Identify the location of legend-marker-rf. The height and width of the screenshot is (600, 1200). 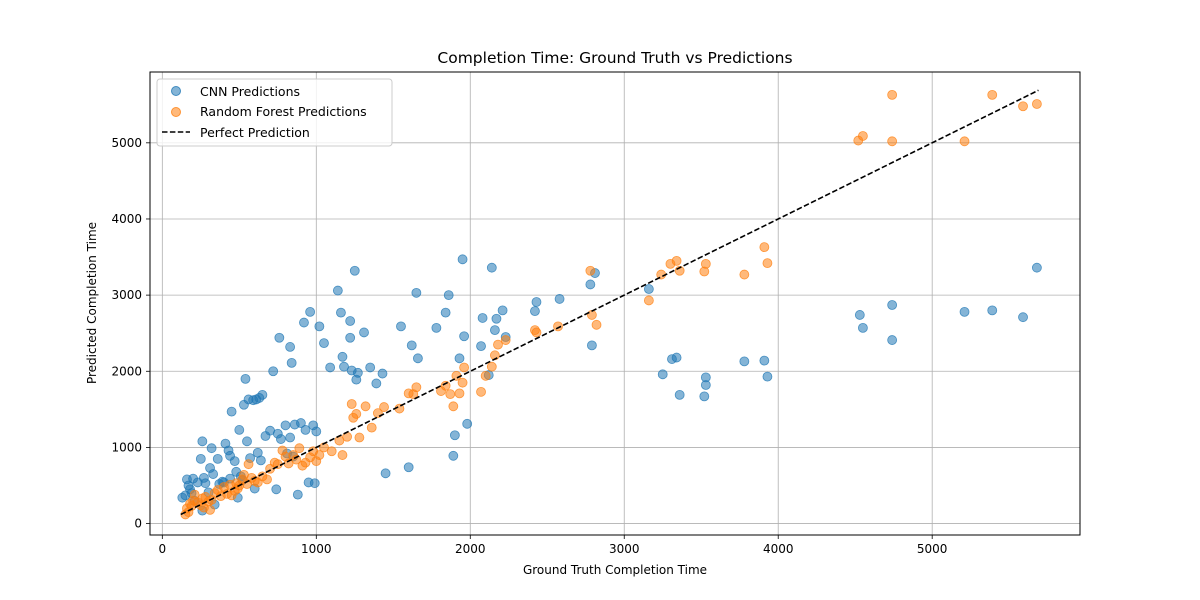
(176, 112).